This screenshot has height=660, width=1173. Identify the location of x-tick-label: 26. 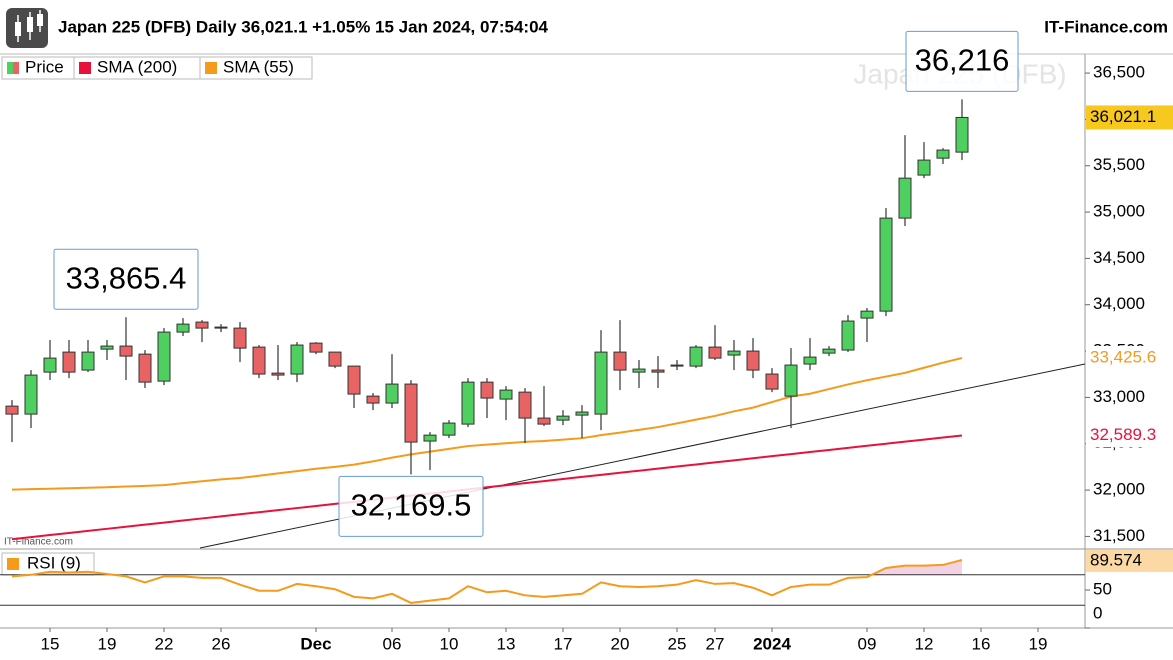
(221, 643).